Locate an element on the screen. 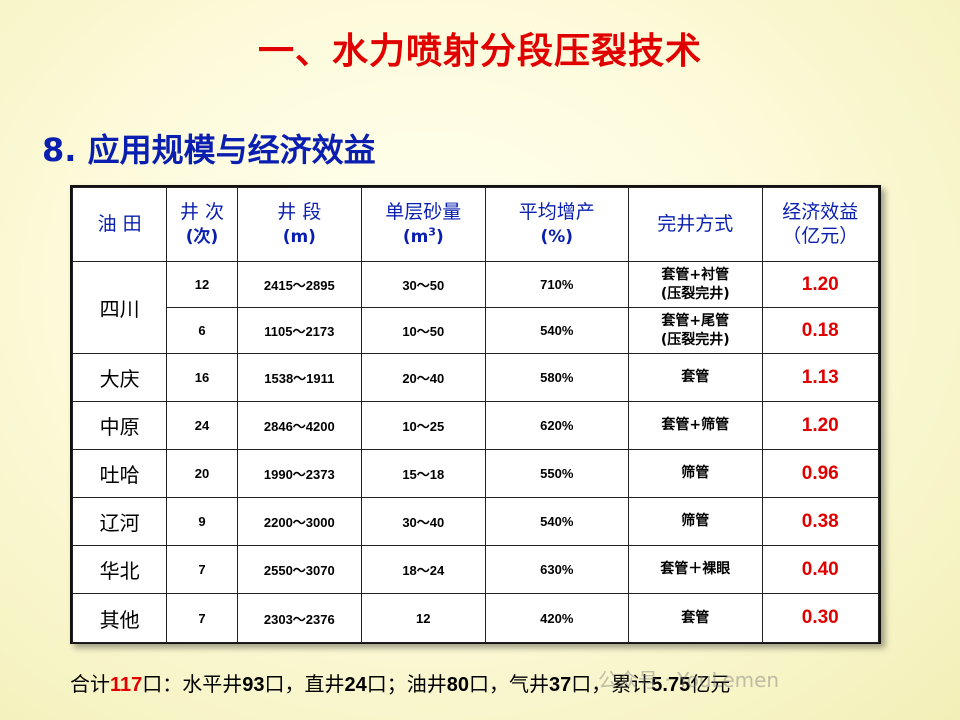 The image size is (960, 720). sand-cell: 30～50 is located at coordinates (423, 284).